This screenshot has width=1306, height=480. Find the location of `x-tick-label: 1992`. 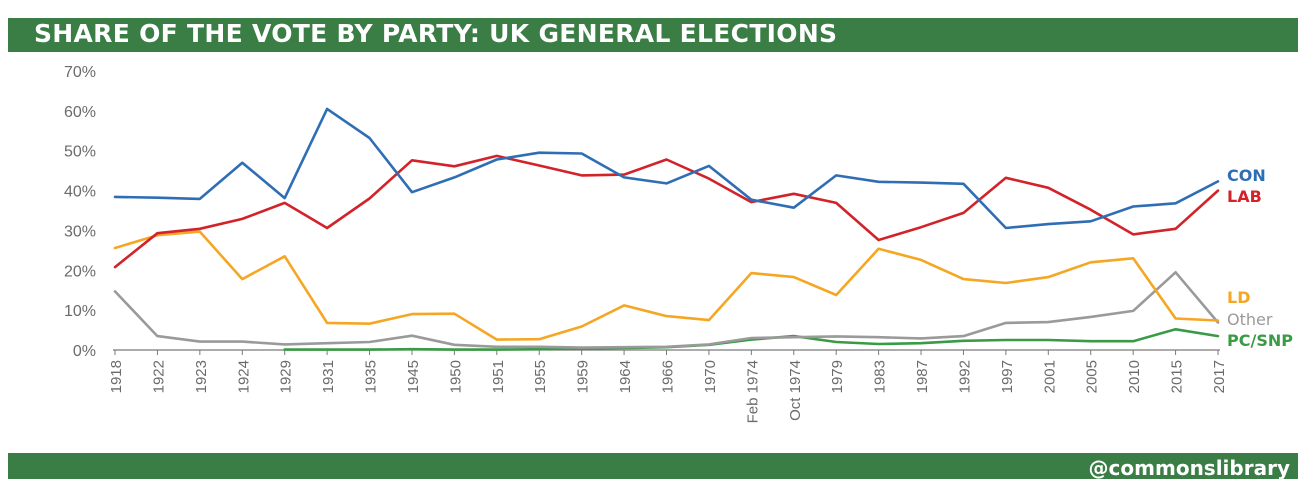

x-tick-label: 1992 is located at coordinates (964, 376).